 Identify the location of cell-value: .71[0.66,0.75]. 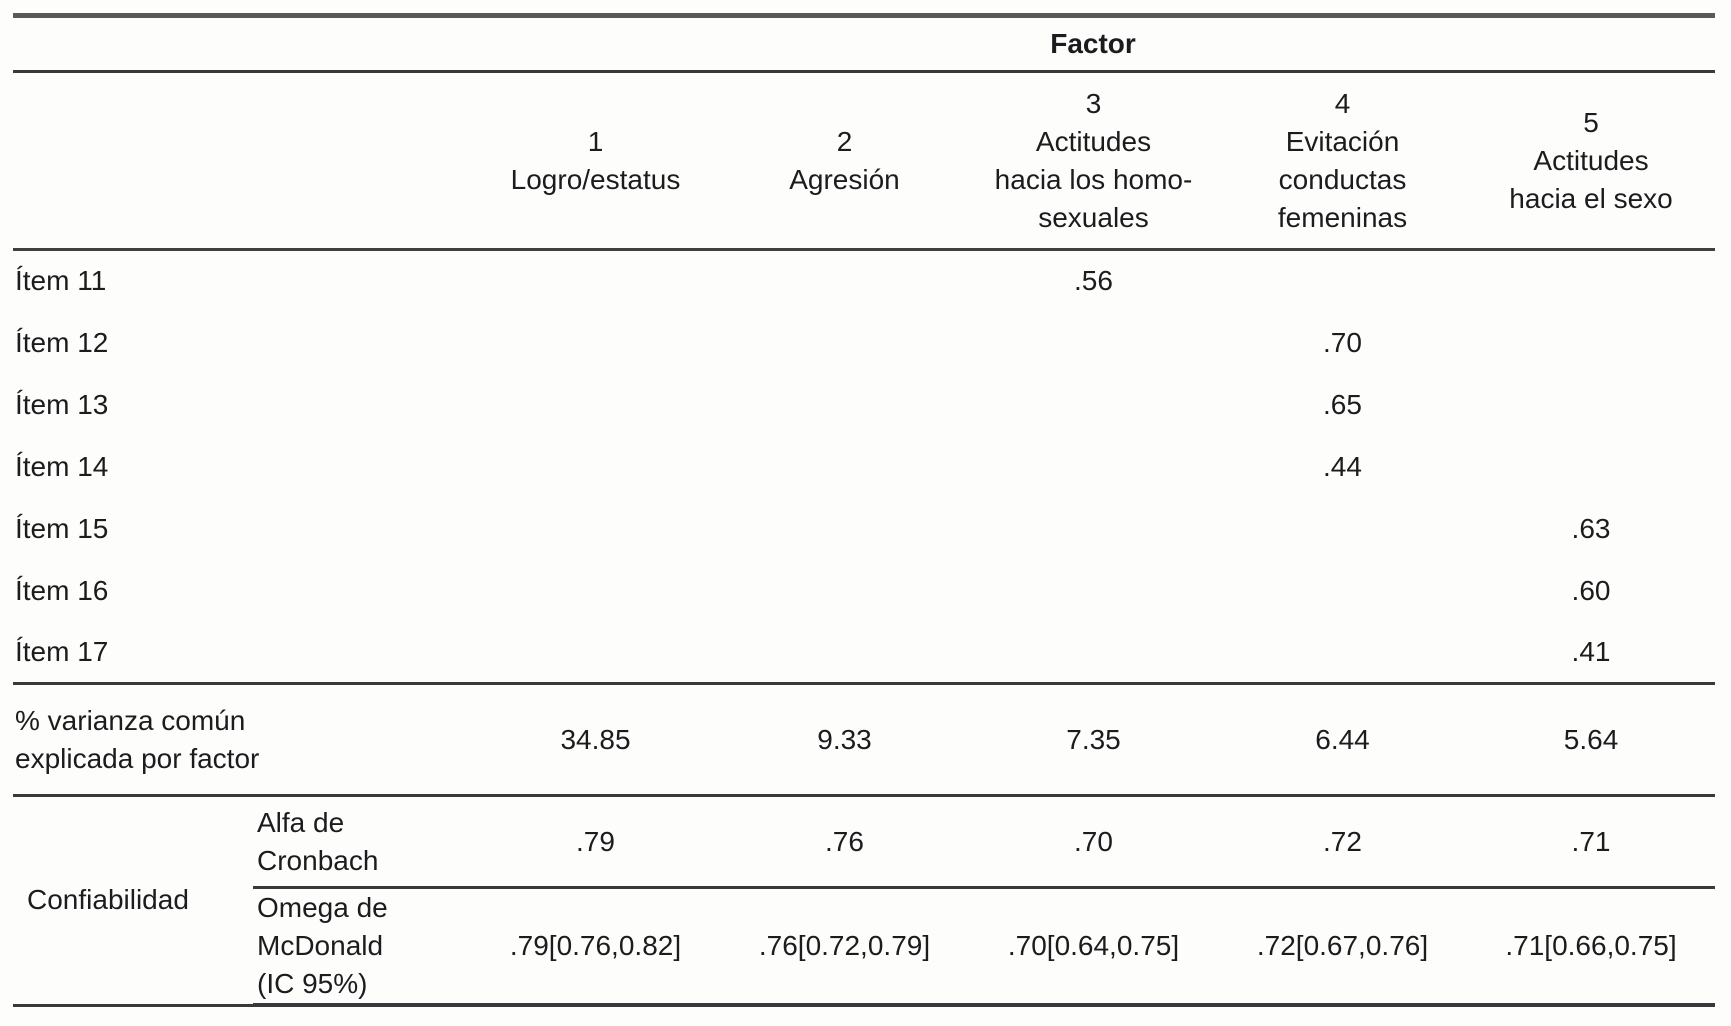
(1591, 947).